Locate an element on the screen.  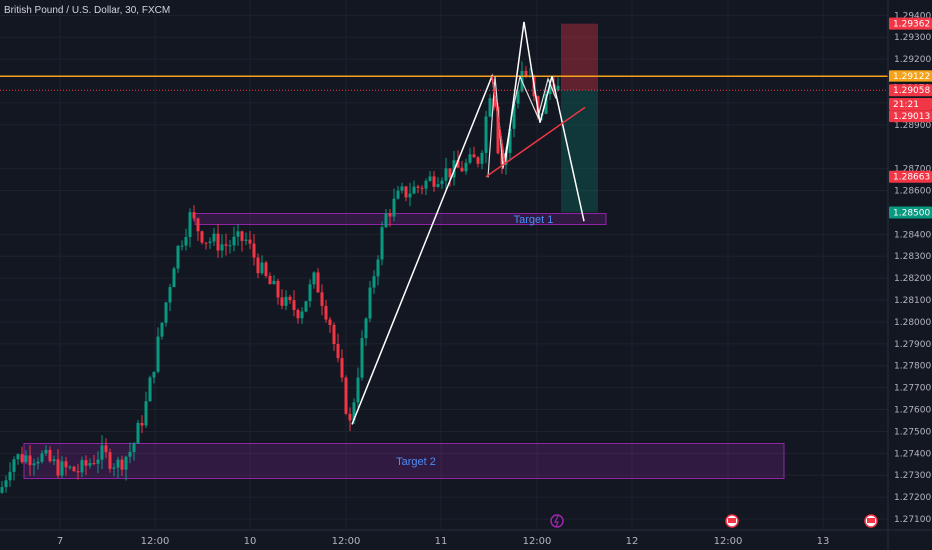
chart-title: British Pound / U.S. Dollar, 30, FXCM is located at coordinates (87, 10).